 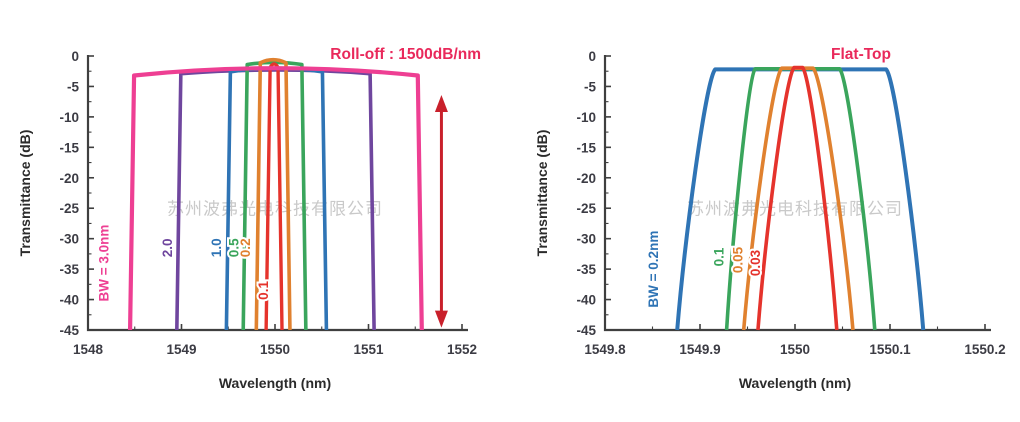 What do you see at coordinates (738, 259) in the screenshot?
I see `bw-label-0.05nm: 0.05` at bounding box center [738, 259].